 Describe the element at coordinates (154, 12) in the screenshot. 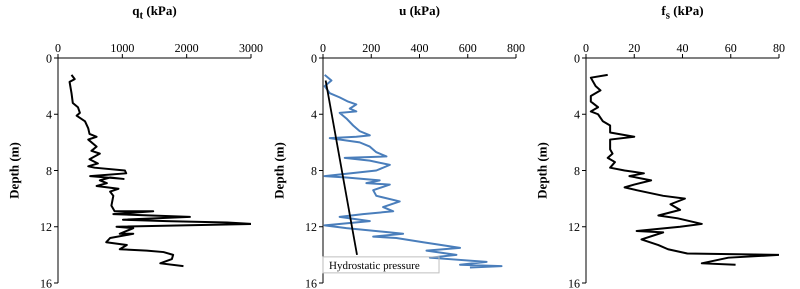

I see `x-axis-title: q$_{t}$ (kPa)` at that location.